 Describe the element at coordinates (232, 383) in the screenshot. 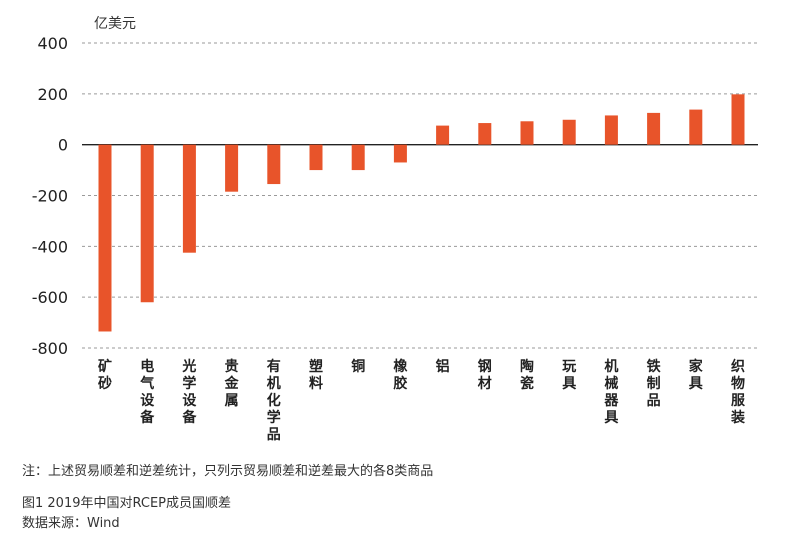

I see `x-tick-label: 贵金属` at that location.